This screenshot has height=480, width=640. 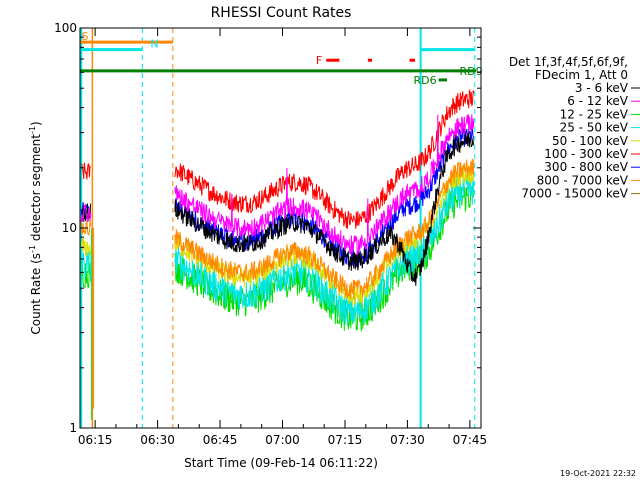 What do you see at coordinates (281, 13) in the screenshot?
I see `chart-title: RHESSI Count Rates` at bounding box center [281, 13].